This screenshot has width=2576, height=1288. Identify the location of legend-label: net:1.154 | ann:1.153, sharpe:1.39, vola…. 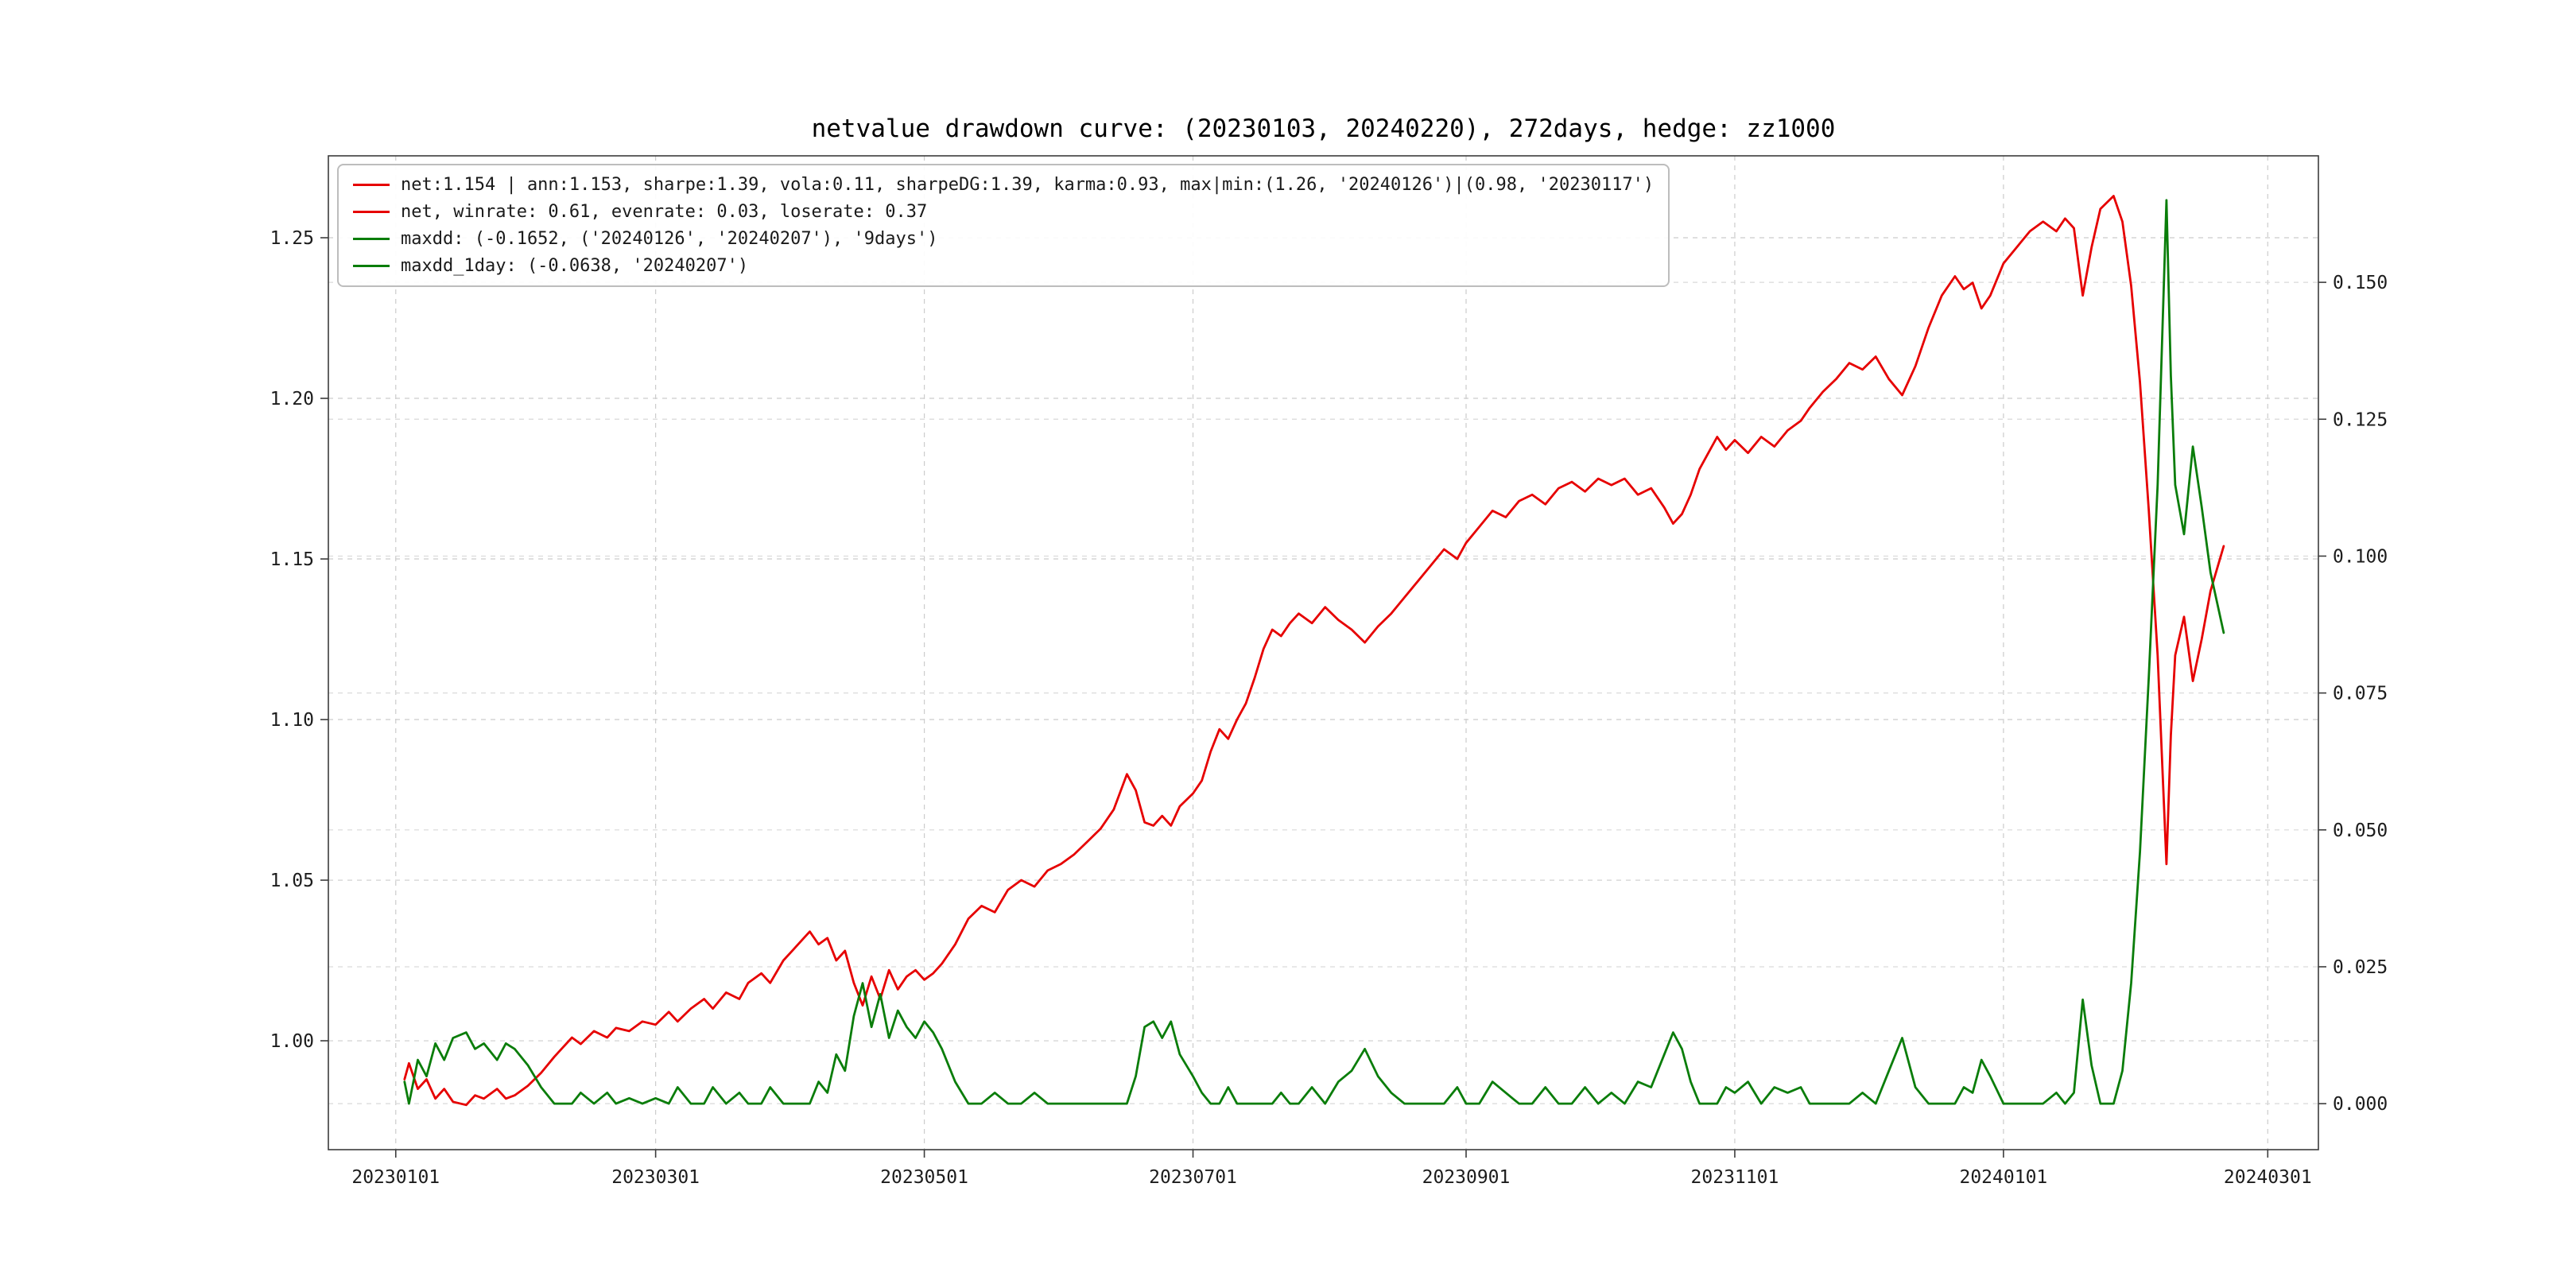
(1028, 185).